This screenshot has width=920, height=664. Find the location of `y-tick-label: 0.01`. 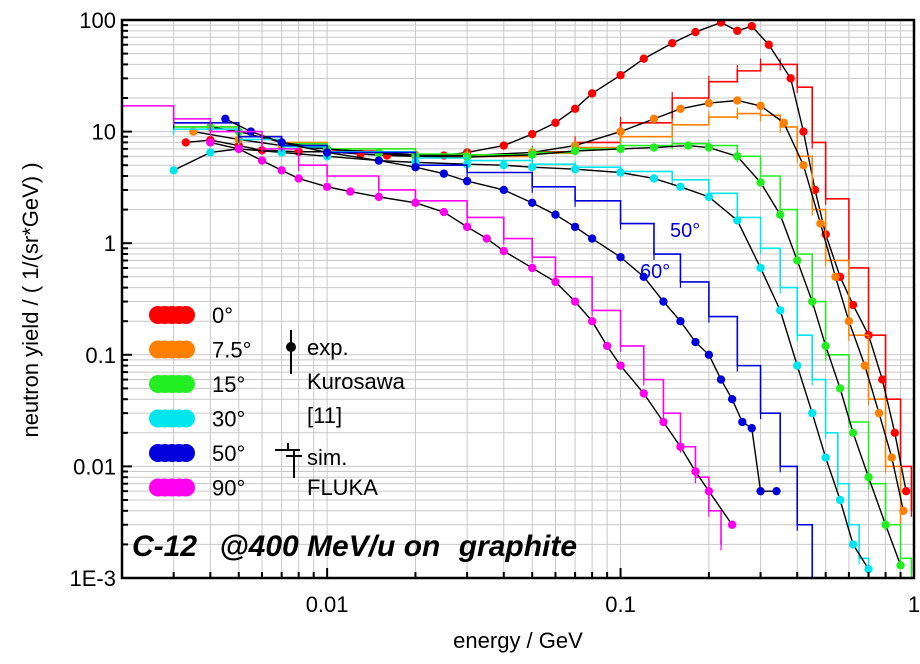

y-tick-label: 0.01 is located at coordinates (94, 466).